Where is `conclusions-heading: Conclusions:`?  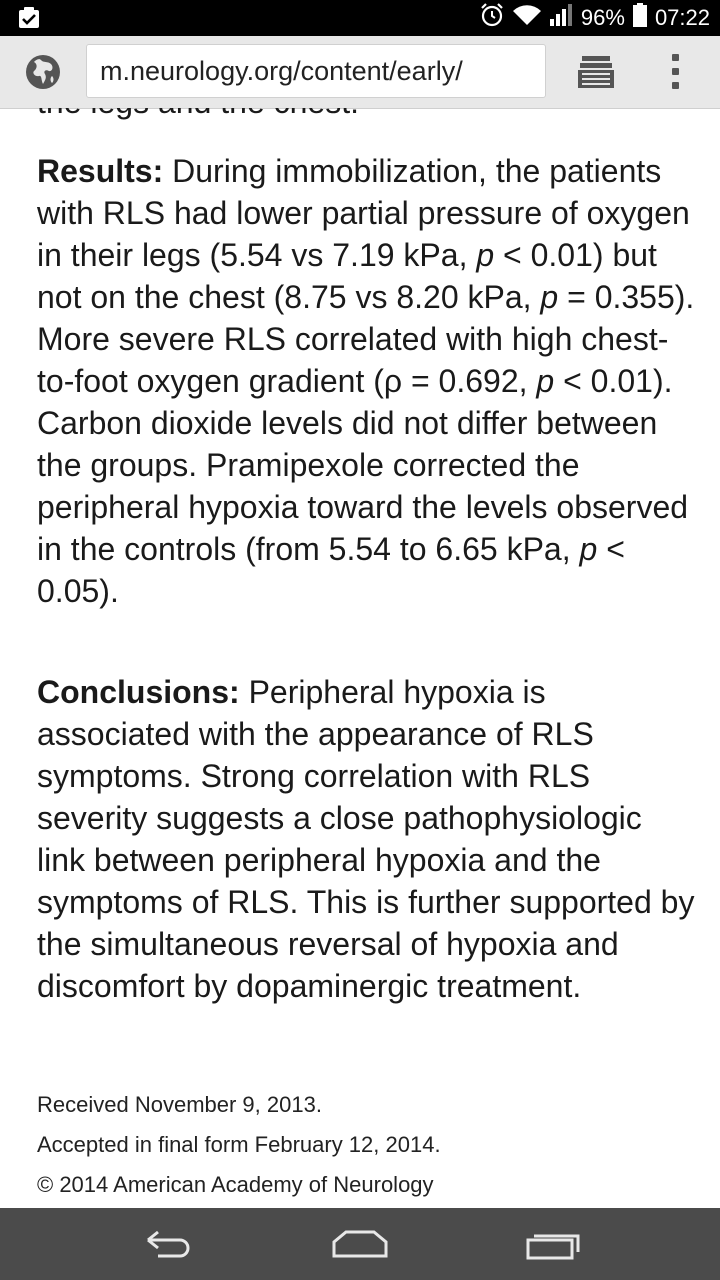
conclusions-heading: Conclusions: is located at coordinates (138, 692).